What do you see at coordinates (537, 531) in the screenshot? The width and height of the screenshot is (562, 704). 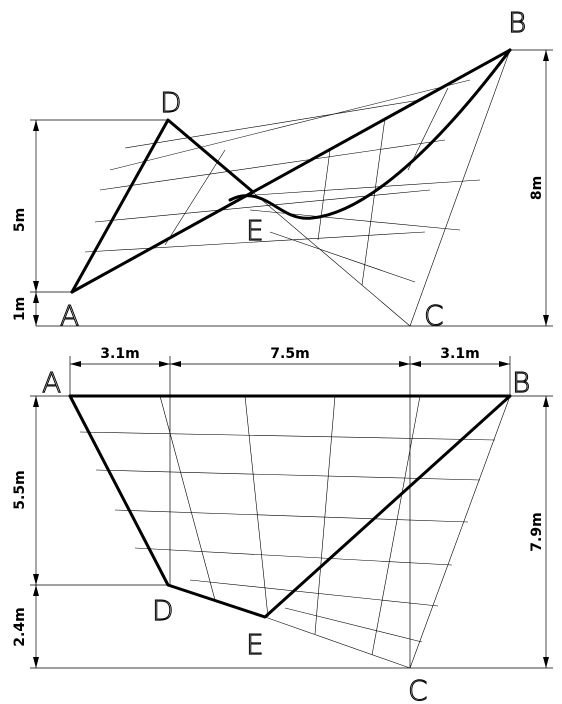 I see `dim-b-to-c: 7.9m` at bounding box center [537, 531].